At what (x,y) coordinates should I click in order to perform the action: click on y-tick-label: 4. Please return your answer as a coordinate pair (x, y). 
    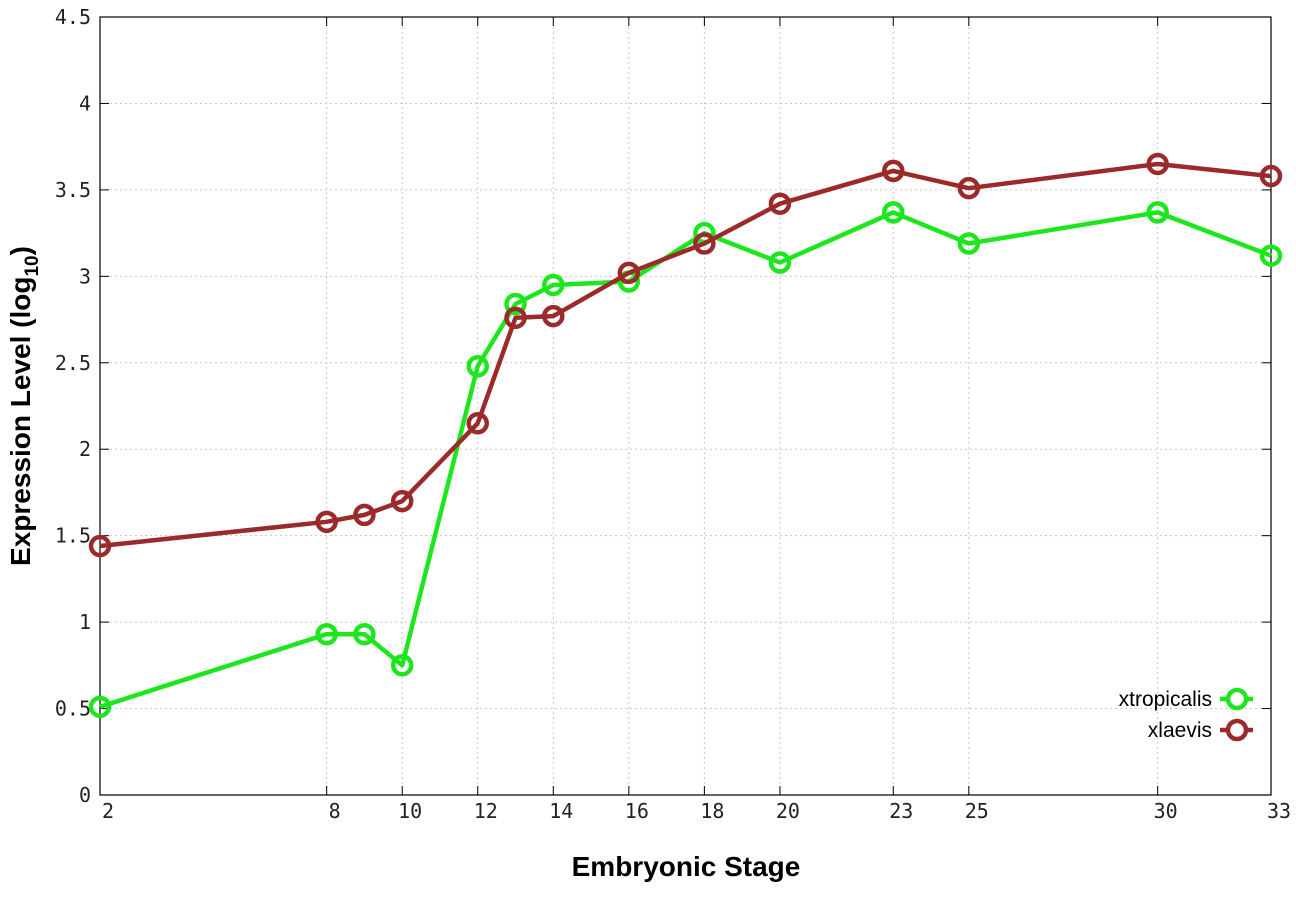
    Looking at the image, I should click on (85, 103).